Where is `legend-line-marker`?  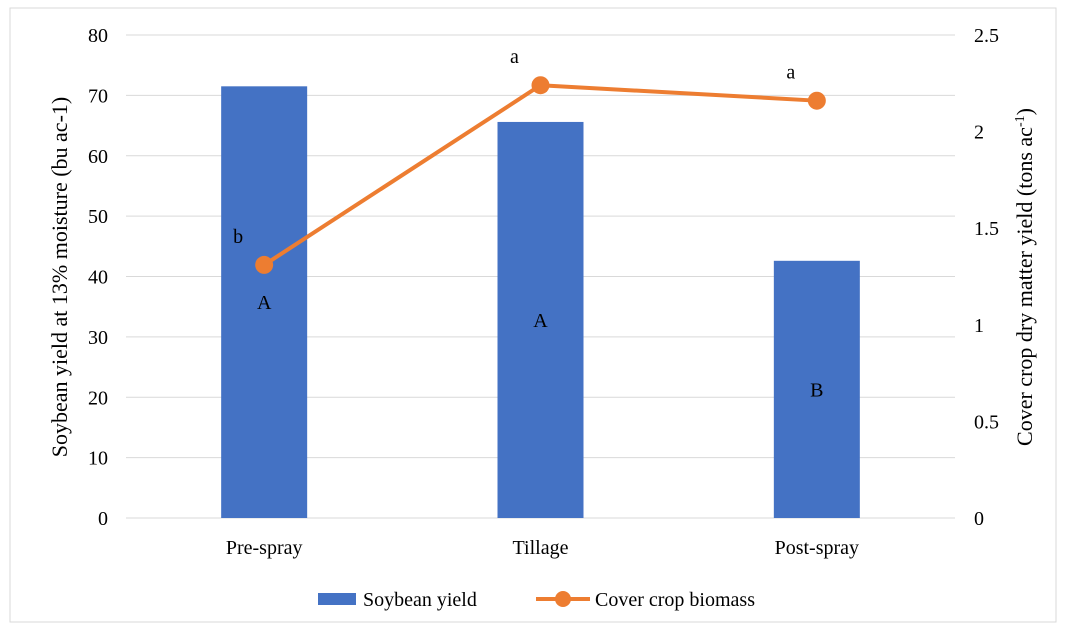 legend-line-marker is located at coordinates (563, 599).